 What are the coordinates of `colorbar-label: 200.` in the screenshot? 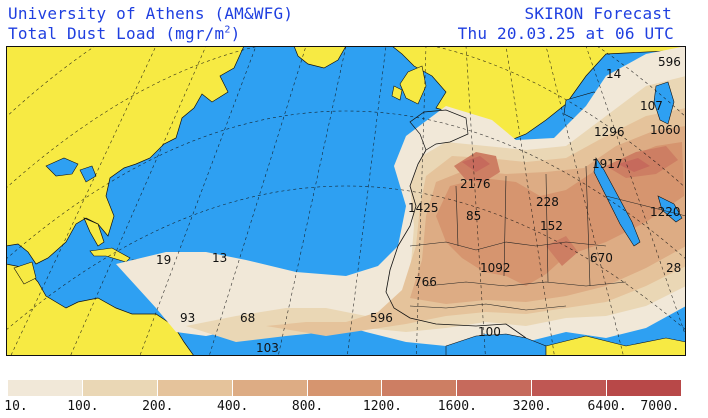 It's located at (158, 406).